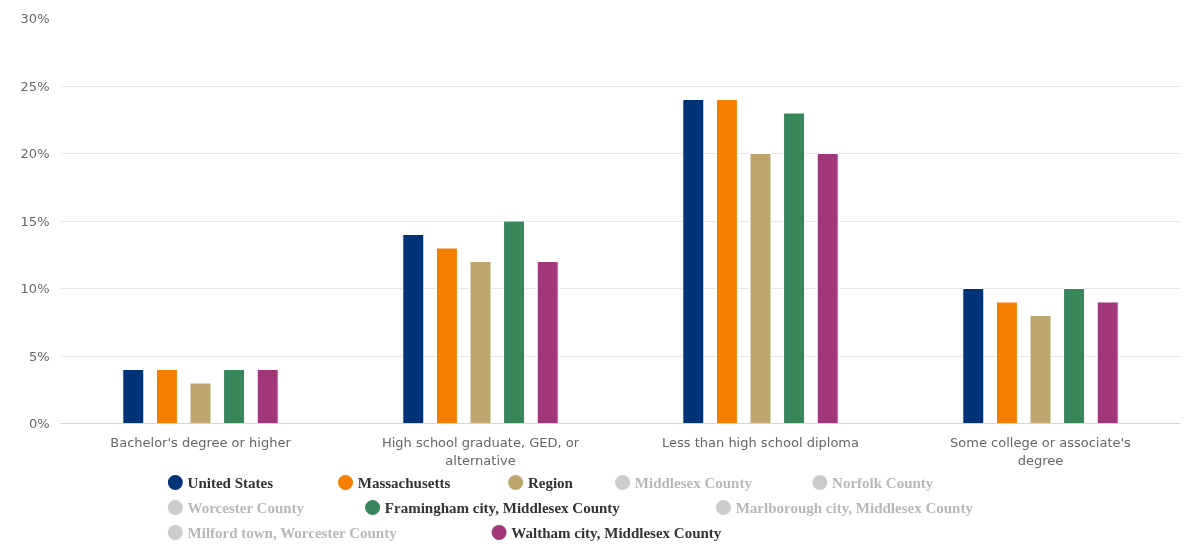 The width and height of the screenshot is (1192, 559). What do you see at coordinates (854, 507) in the screenshot?
I see `legend-label: Marlborough city, Middlesex County` at bounding box center [854, 507].